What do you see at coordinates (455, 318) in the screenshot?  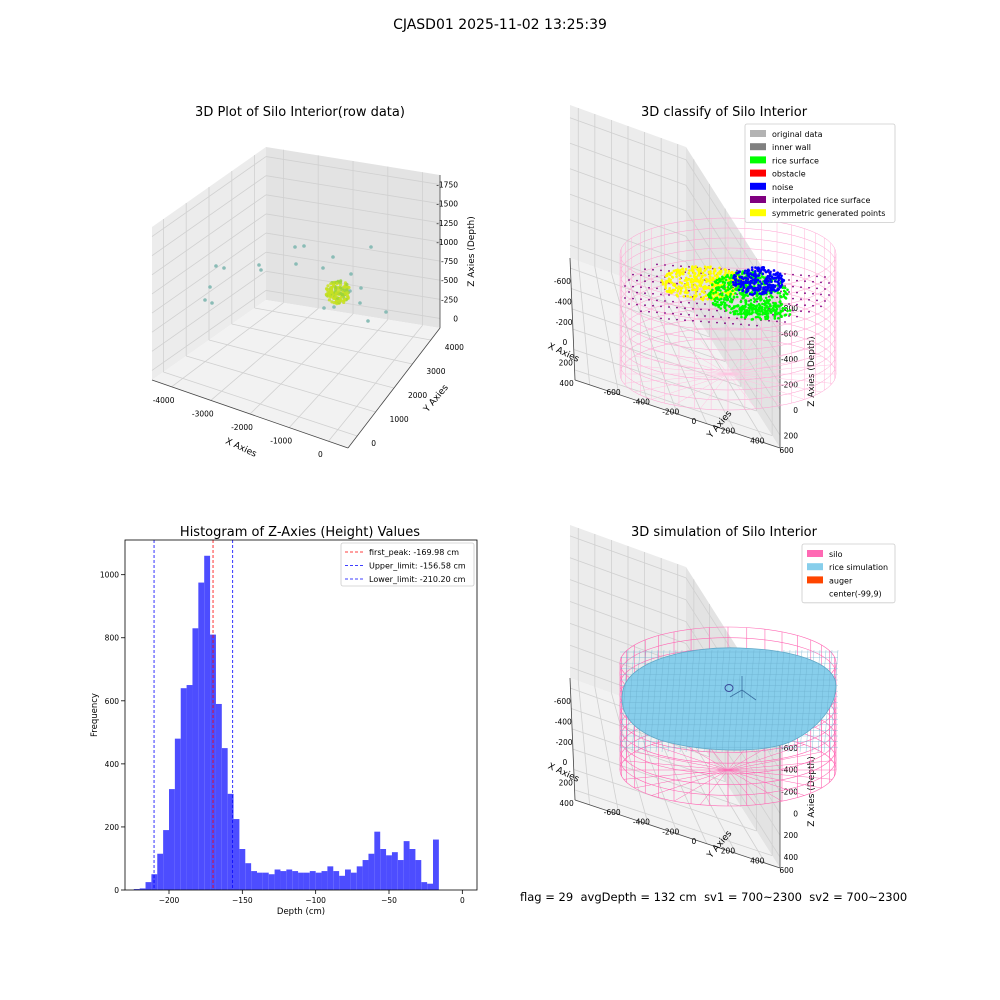 I see `z-tick-label: 0` at bounding box center [455, 318].